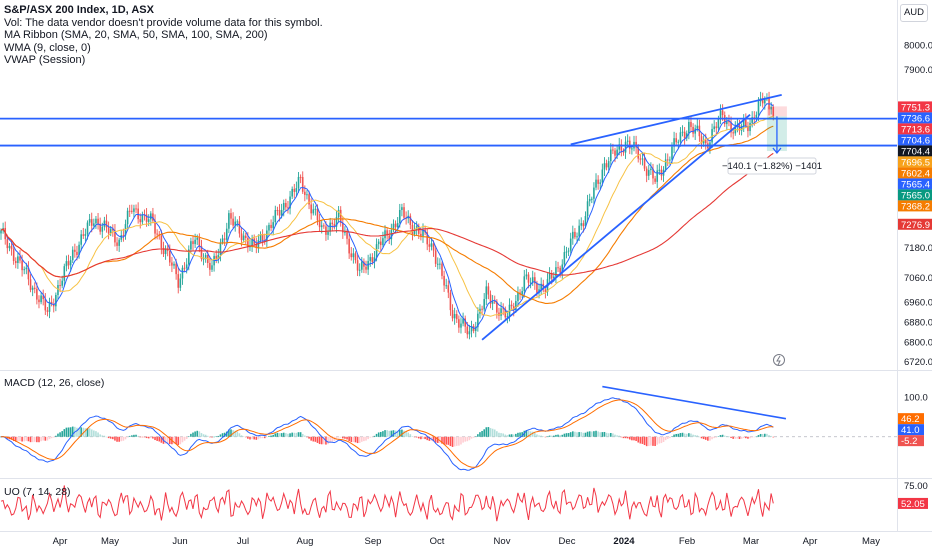 The width and height of the screenshot is (932, 550). Describe the element at coordinates (916, 486) in the screenshot. I see `uo-tick-label: 75.00` at that location.